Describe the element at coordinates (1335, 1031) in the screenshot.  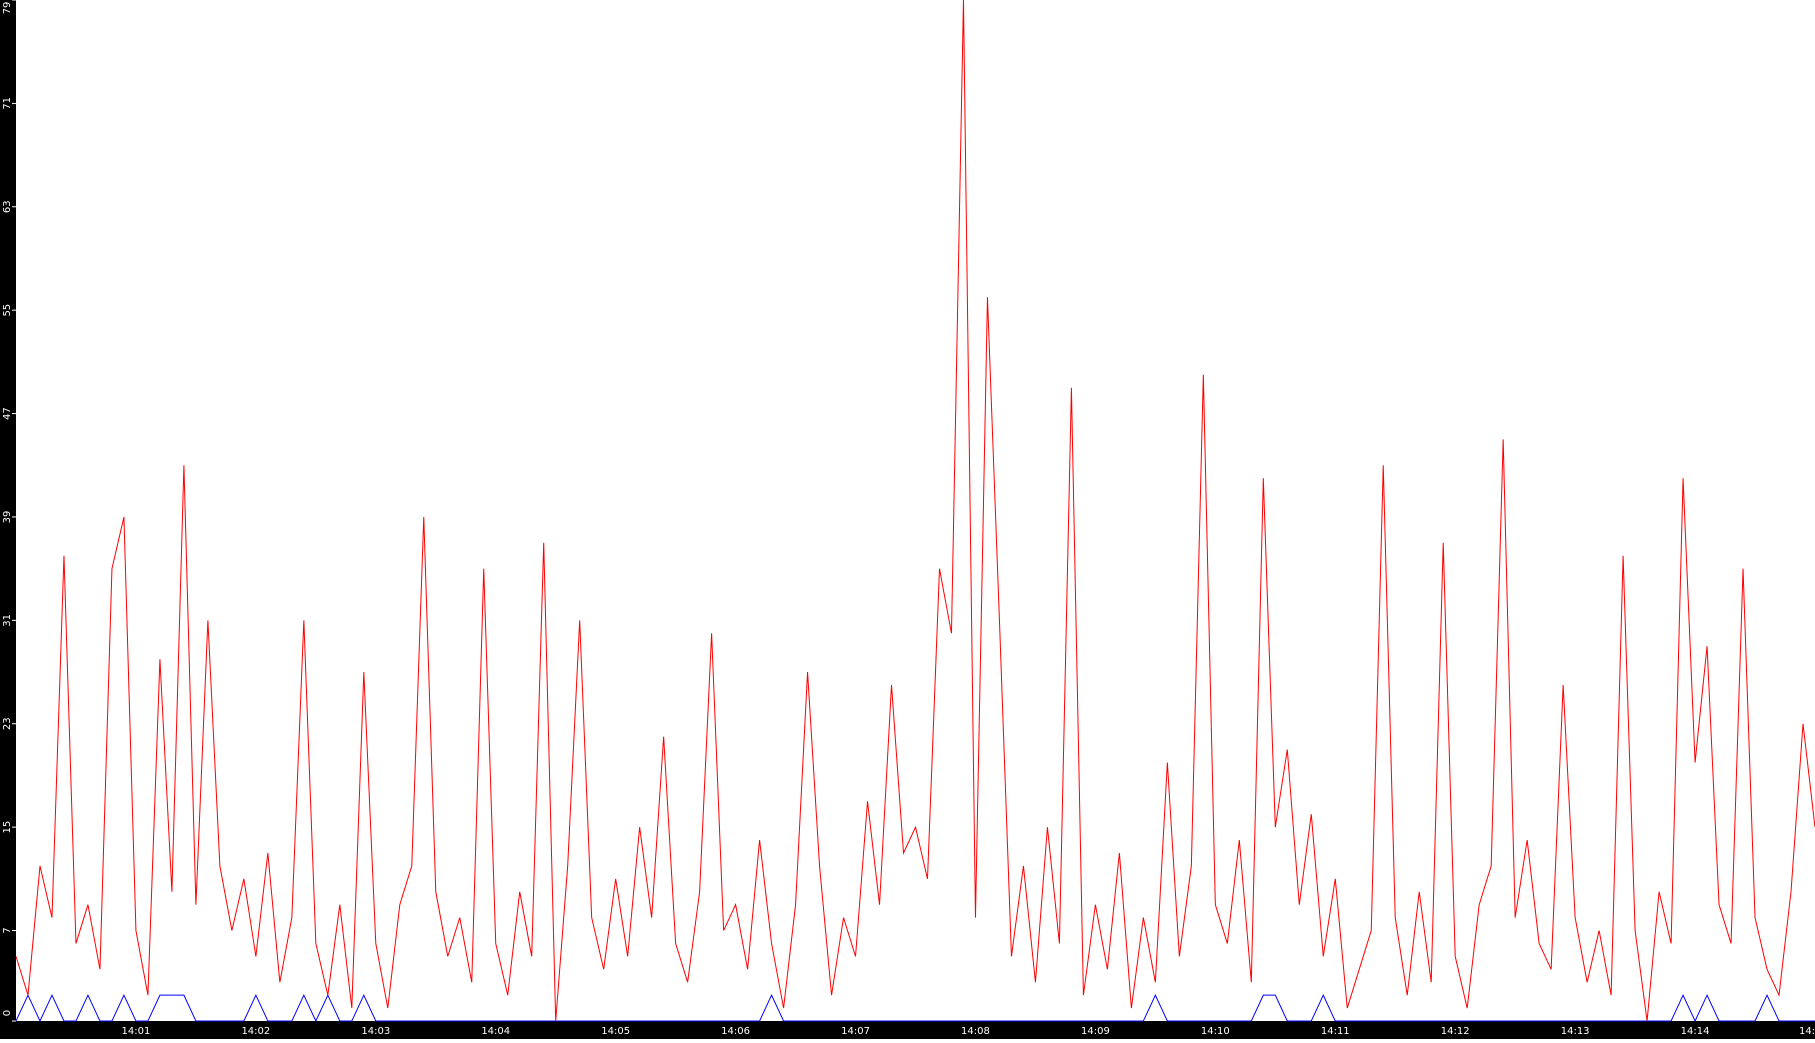
I see `x-tick-label: 14:11` at that location.